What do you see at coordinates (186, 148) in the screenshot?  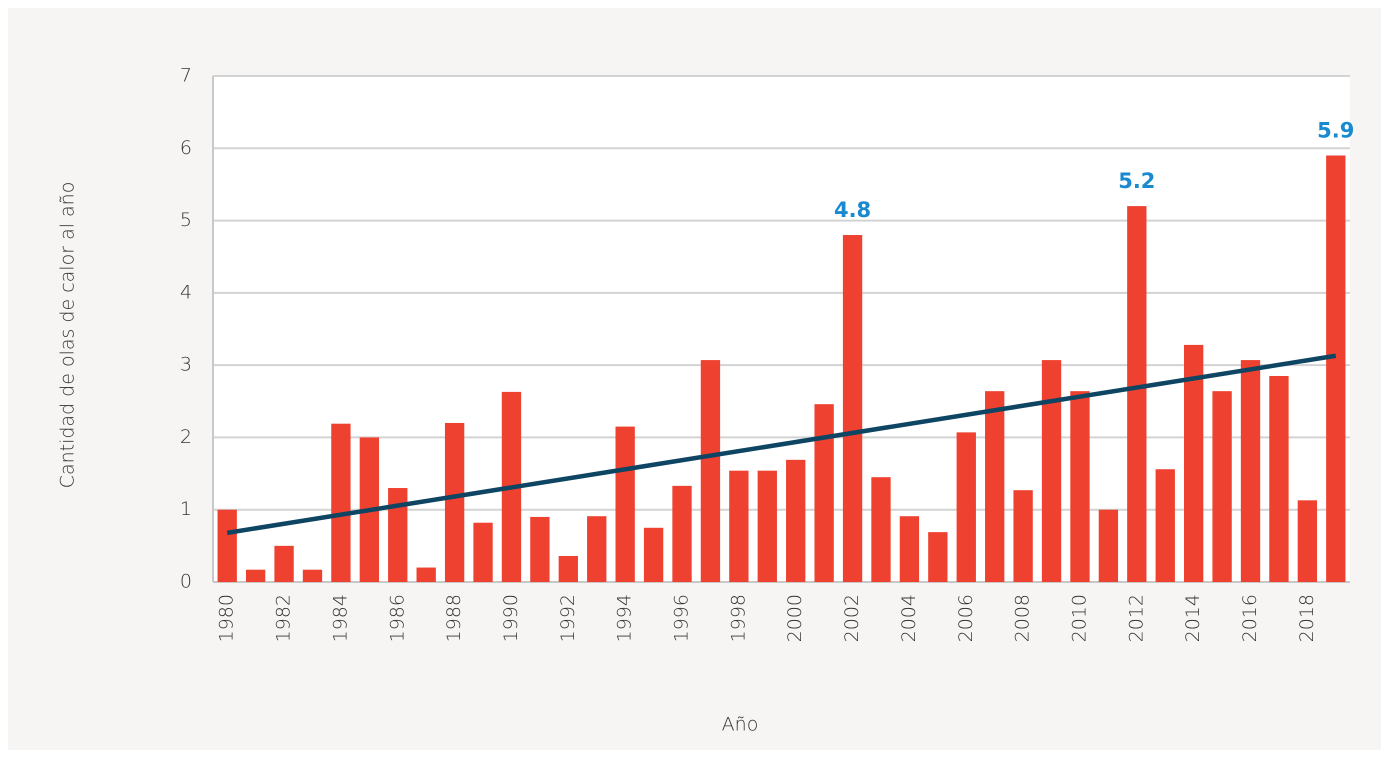 I see `y-tick-label: 6` at bounding box center [186, 148].